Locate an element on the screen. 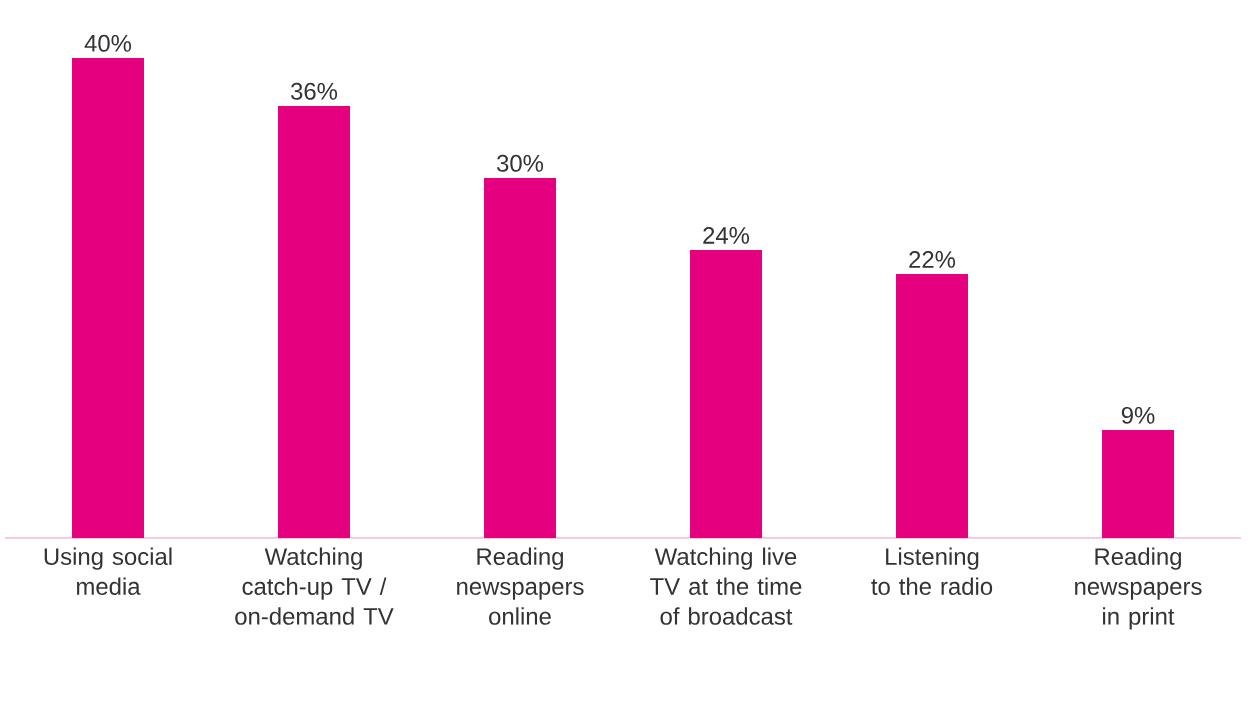 Image resolution: width=1255 pixels, height=706 pixels. x-tick-label: Watching catch-up TV / on-demand TV is located at coordinates (314, 586).